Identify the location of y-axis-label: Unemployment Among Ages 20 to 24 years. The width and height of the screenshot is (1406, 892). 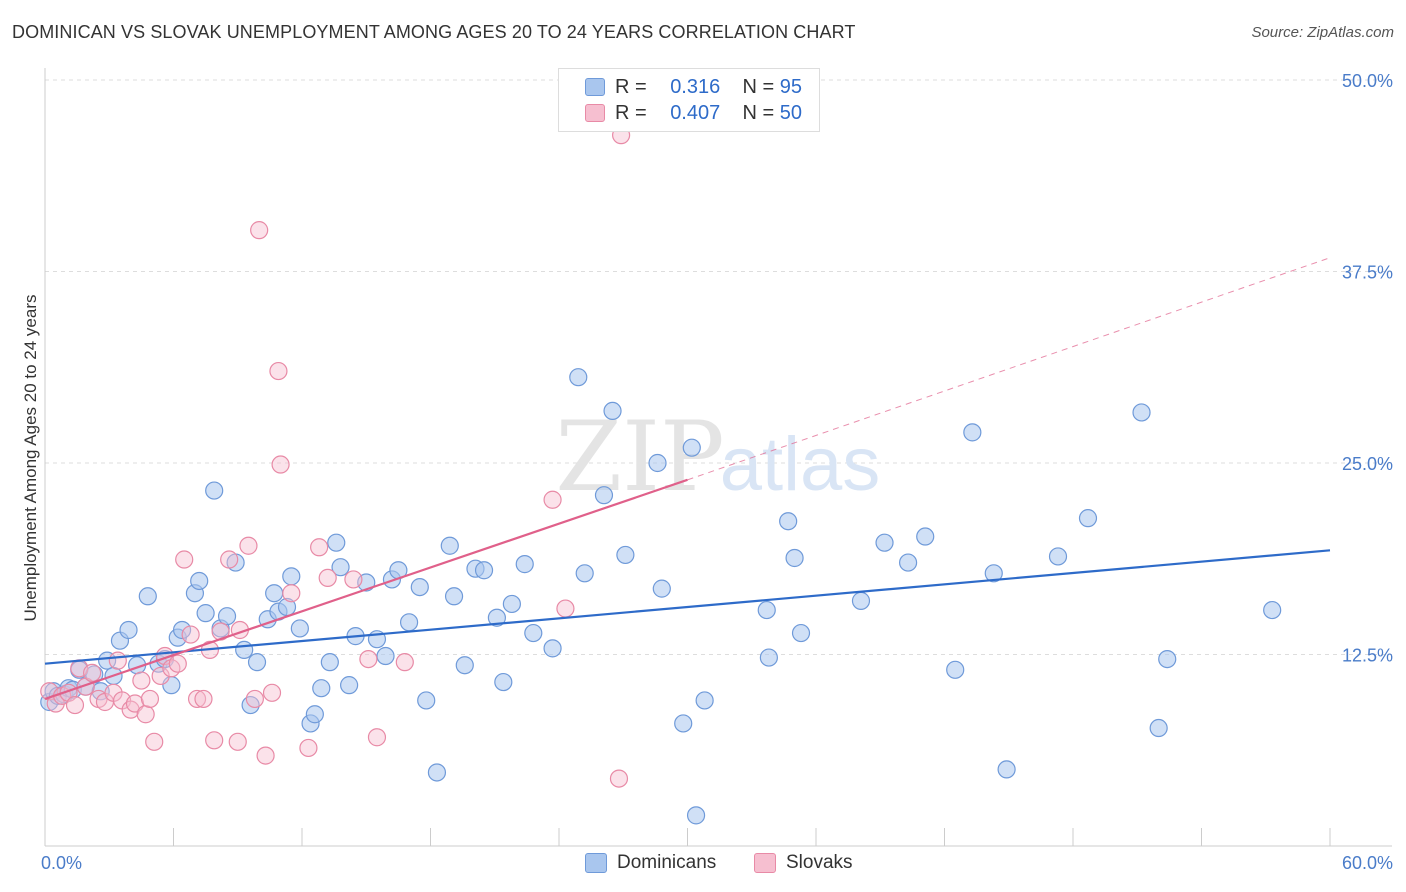
(30, 458).